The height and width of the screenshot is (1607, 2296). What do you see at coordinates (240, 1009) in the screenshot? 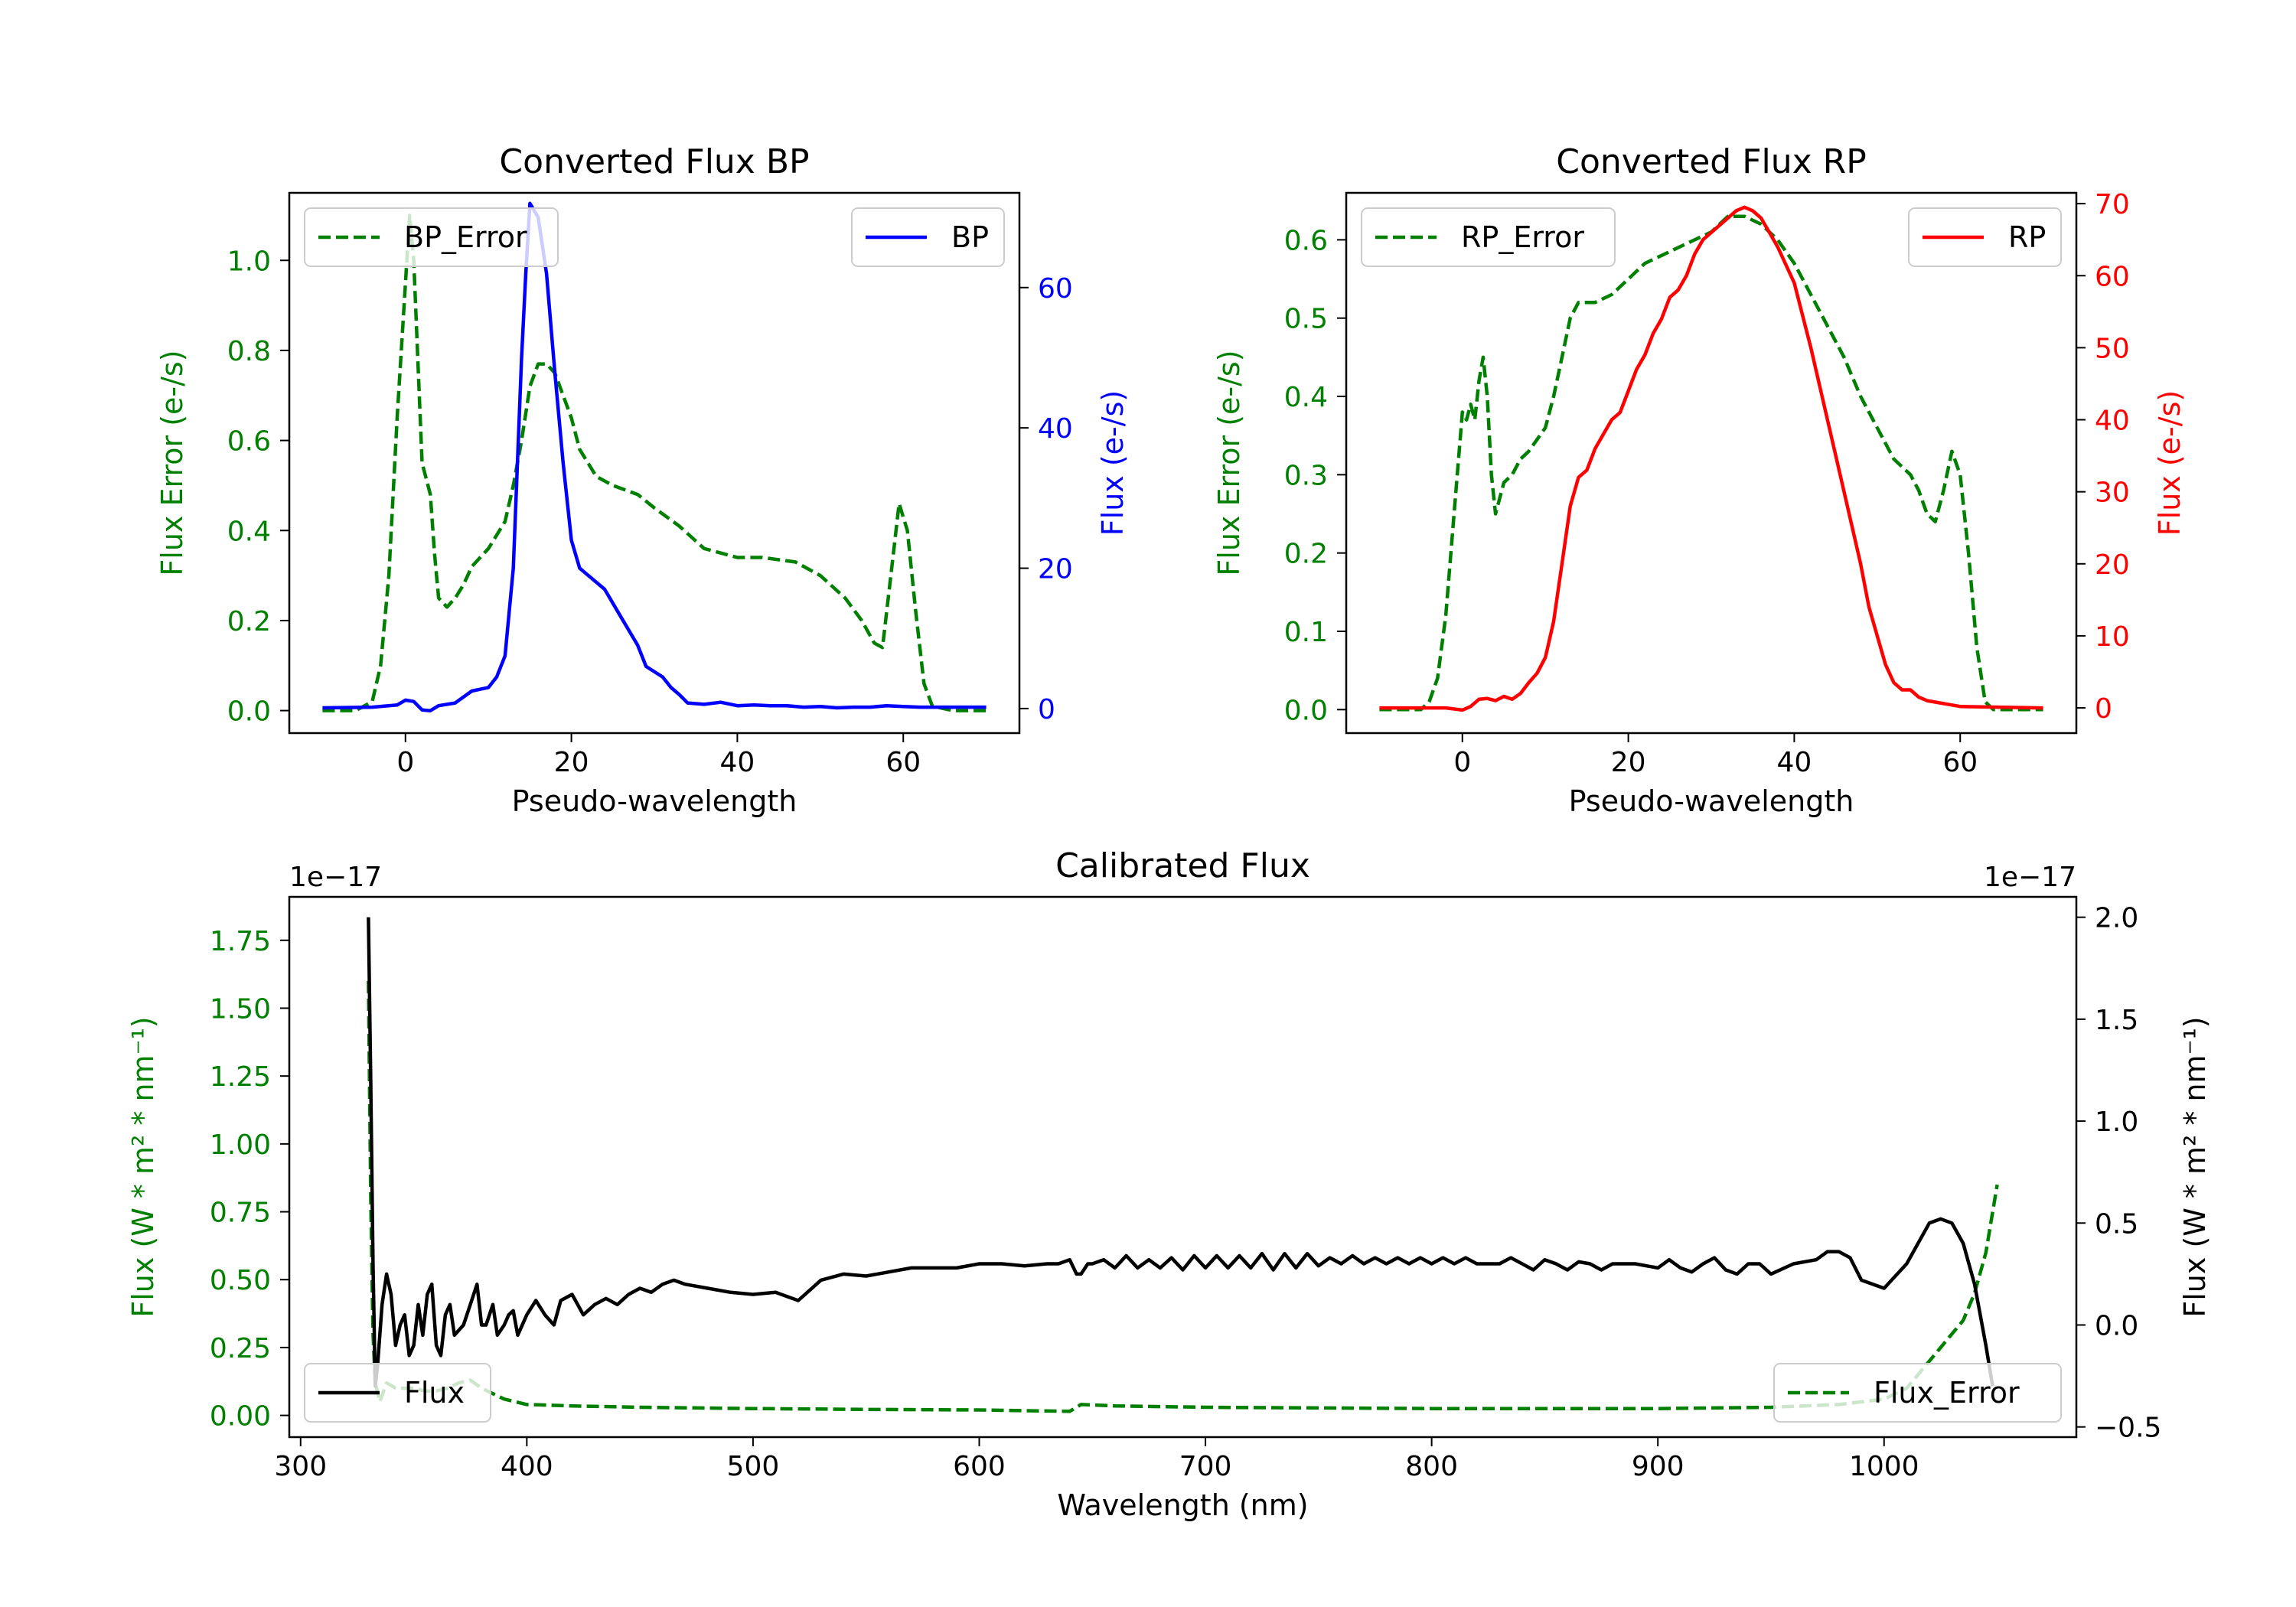
I see `y-left-tick-label: 1.50` at bounding box center [240, 1009].